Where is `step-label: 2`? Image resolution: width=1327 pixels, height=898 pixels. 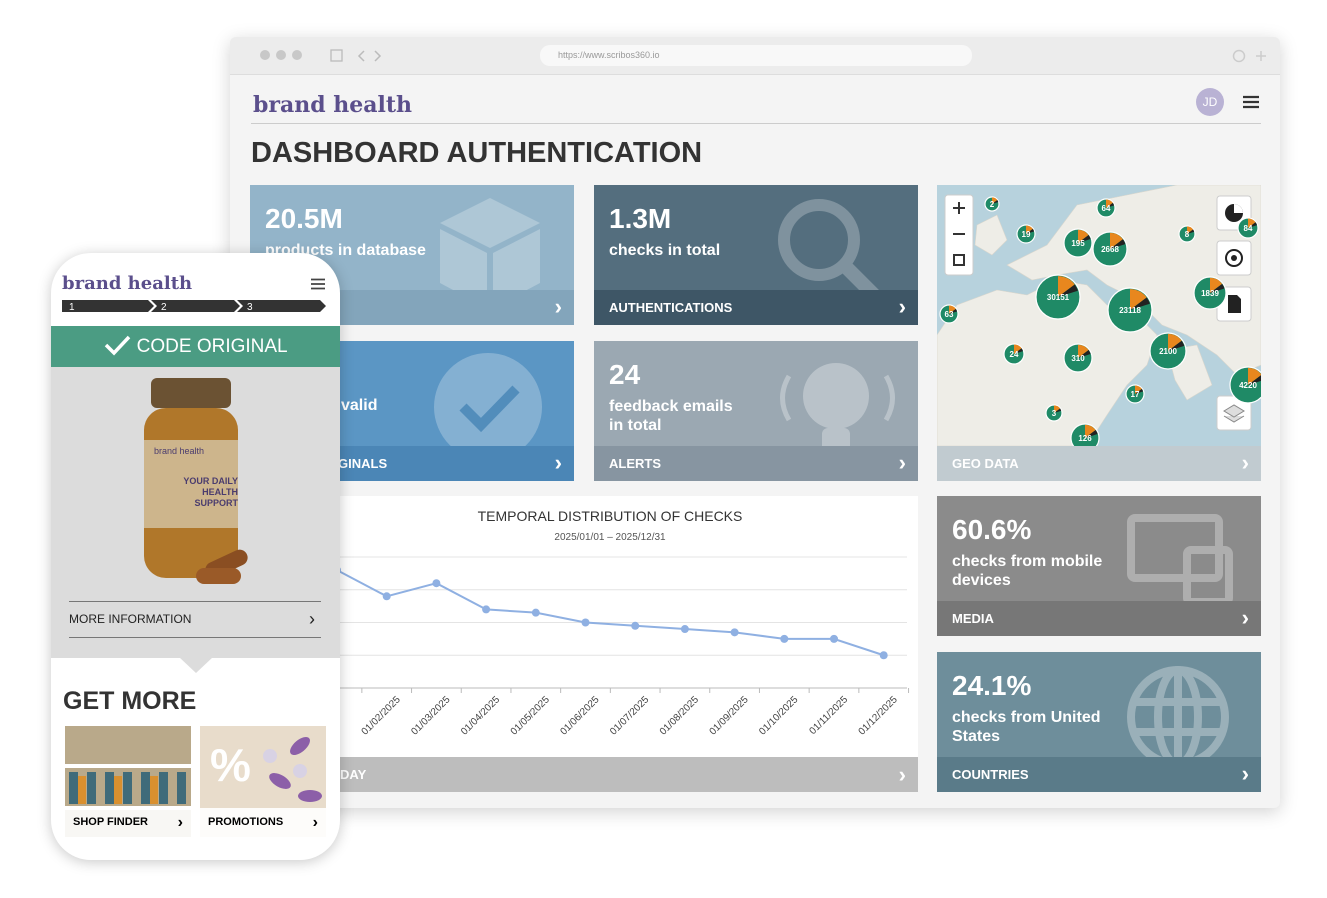 step-label: 2 is located at coordinates (164, 307).